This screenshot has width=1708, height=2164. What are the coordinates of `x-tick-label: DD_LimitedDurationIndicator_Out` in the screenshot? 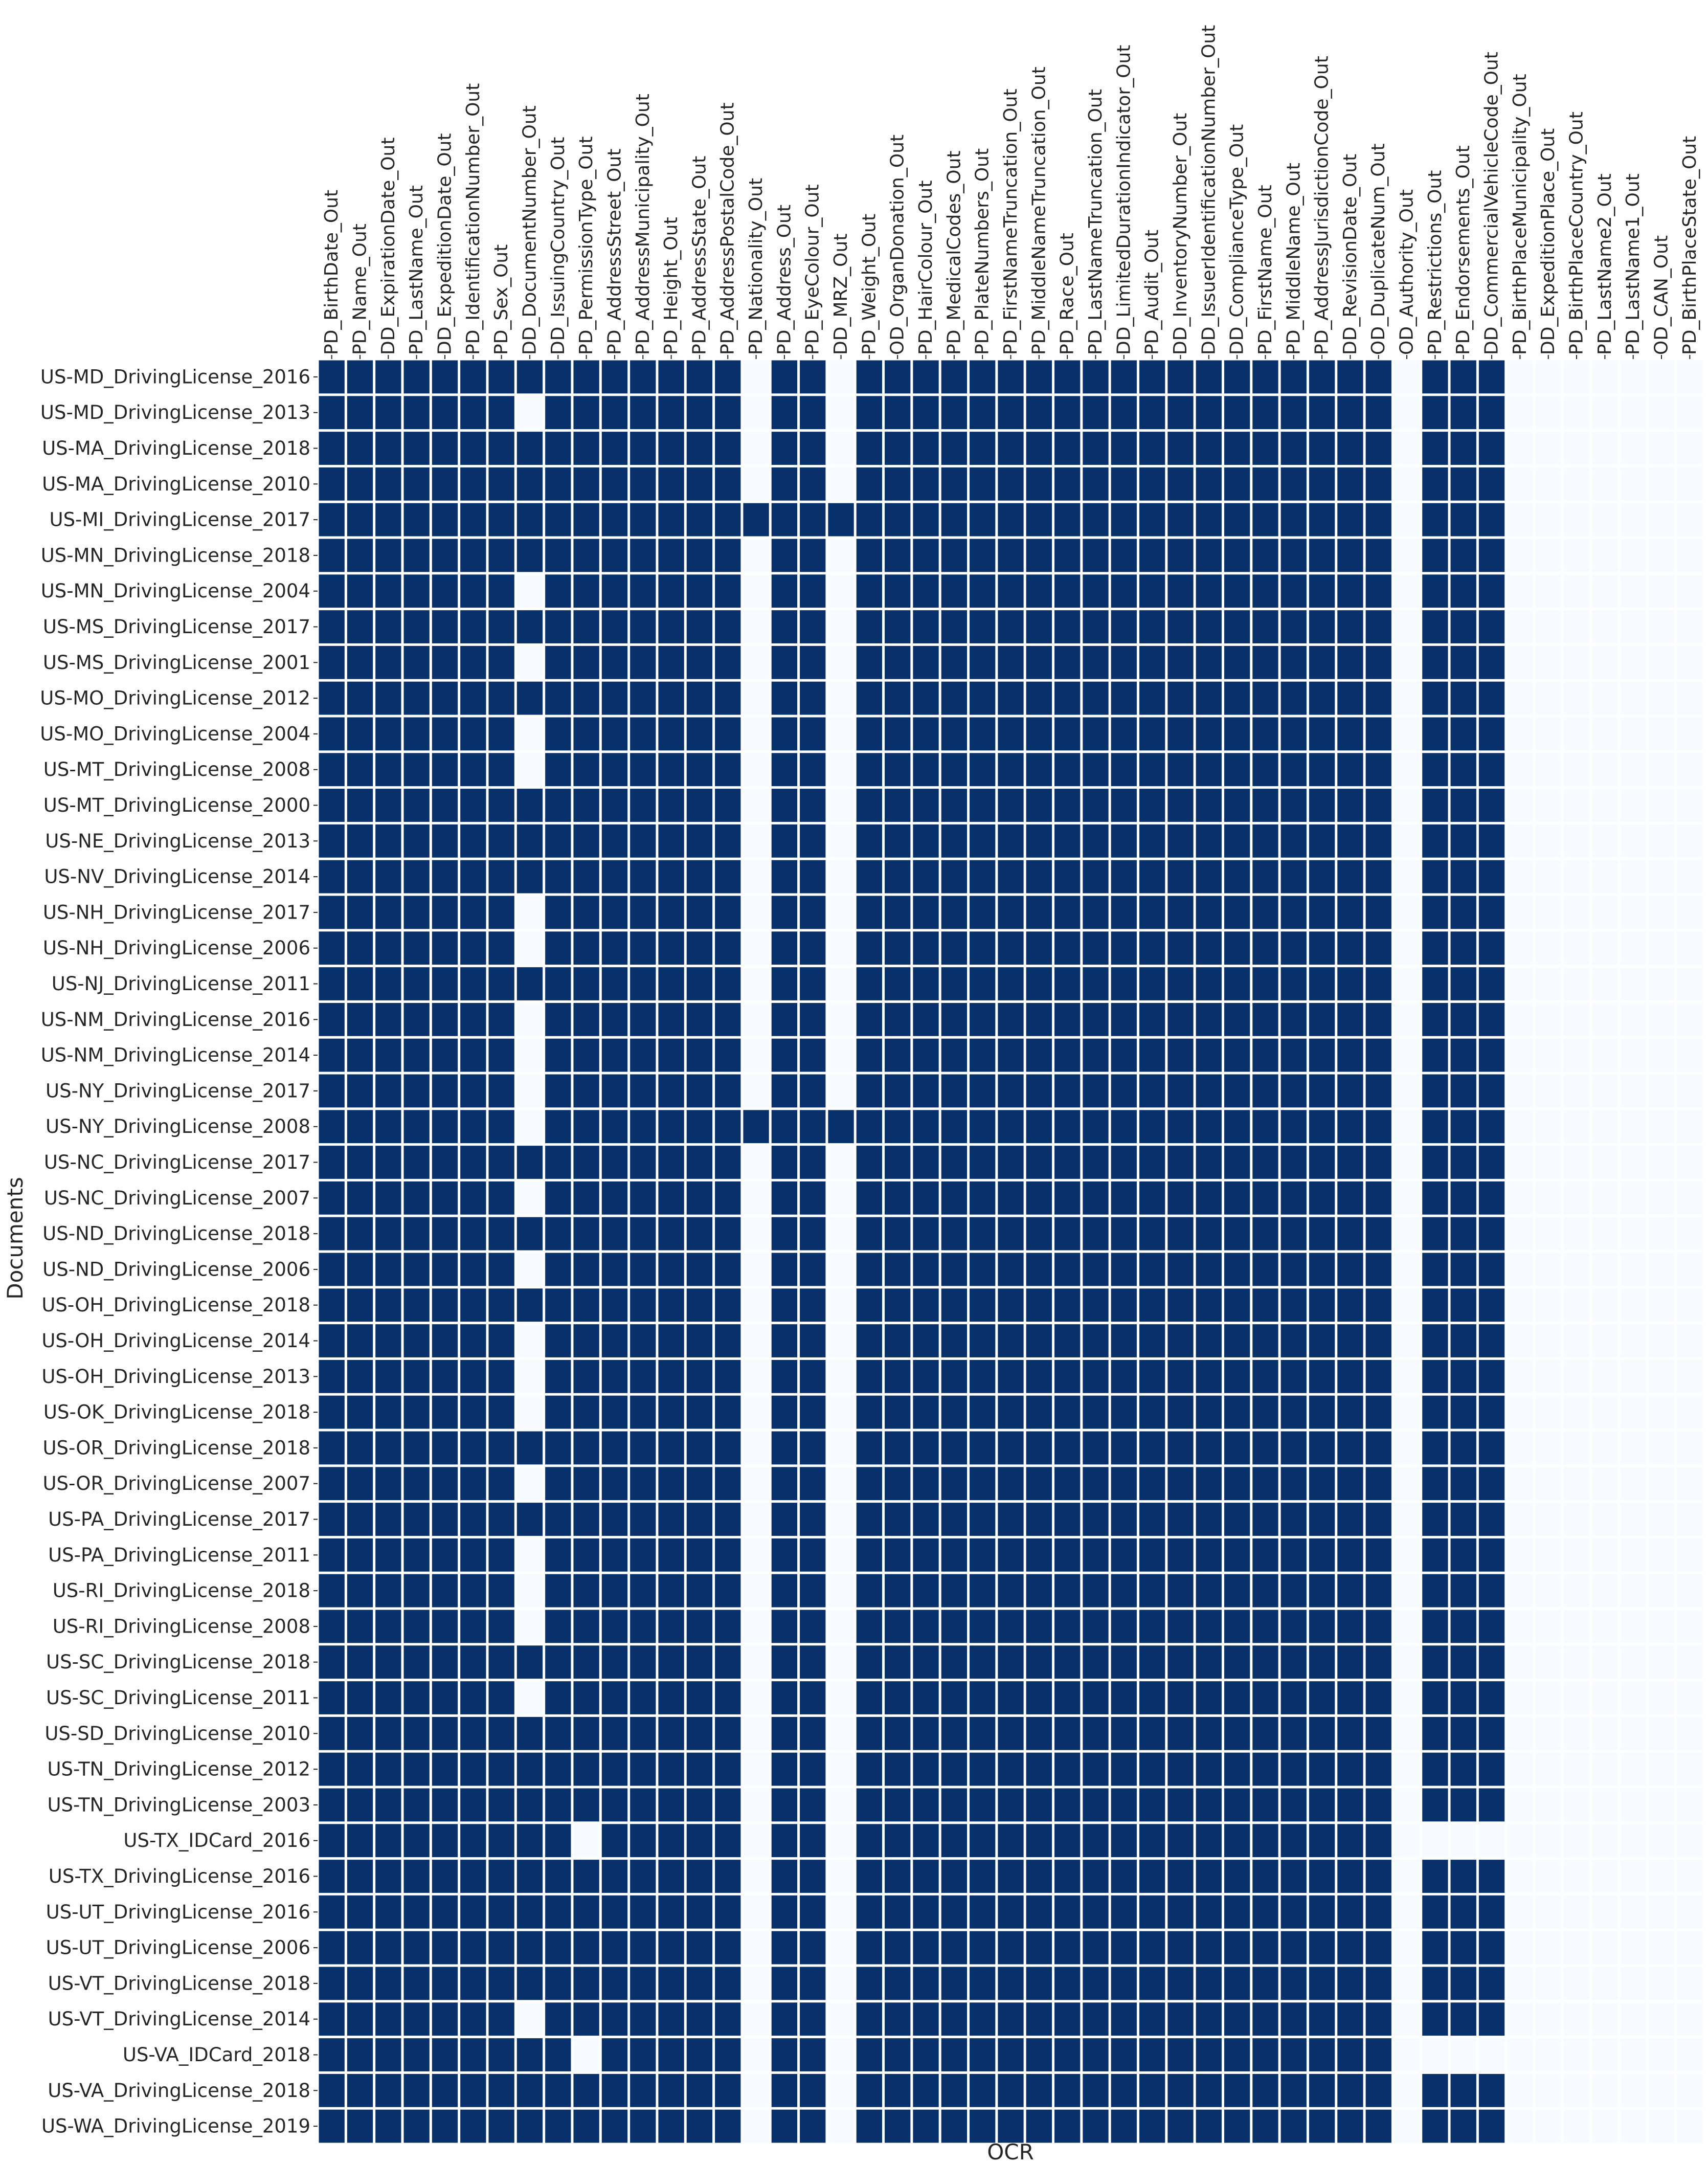 It's located at (1123, 200).